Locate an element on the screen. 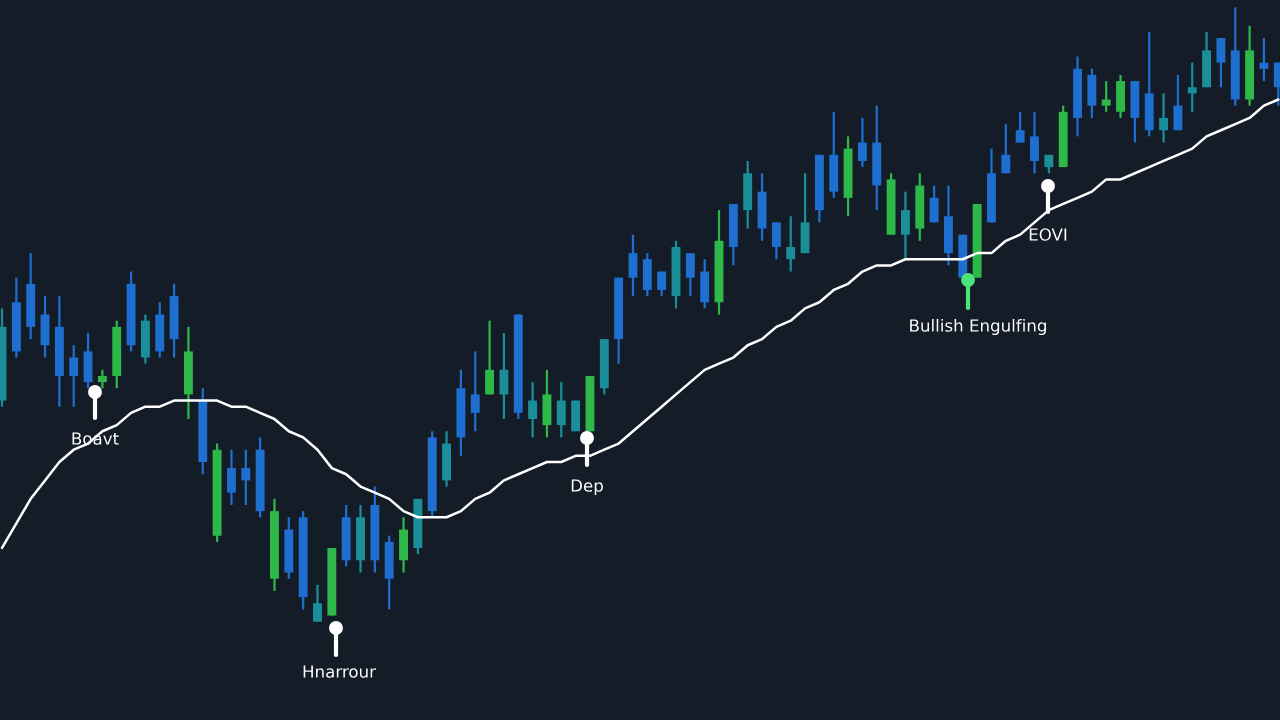  text: Hnarrour is located at coordinates (339, 671).